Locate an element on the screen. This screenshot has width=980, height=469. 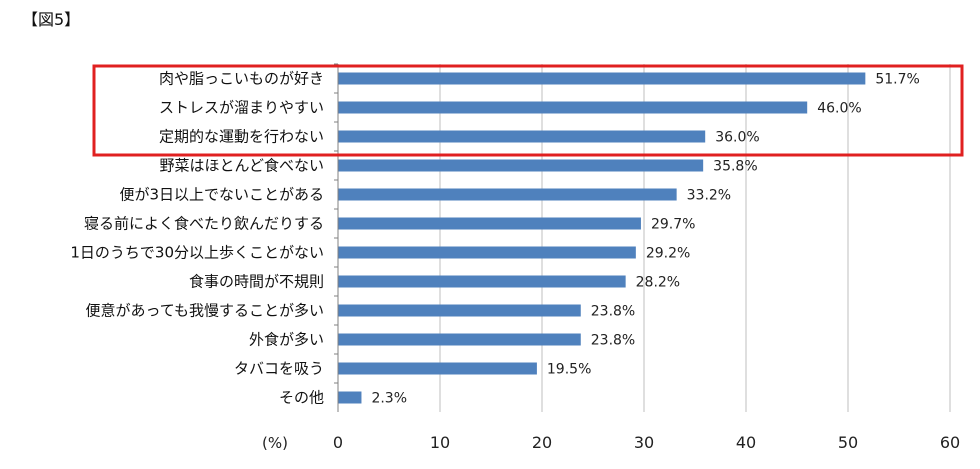
value-label: 46.0% is located at coordinates (839, 109).